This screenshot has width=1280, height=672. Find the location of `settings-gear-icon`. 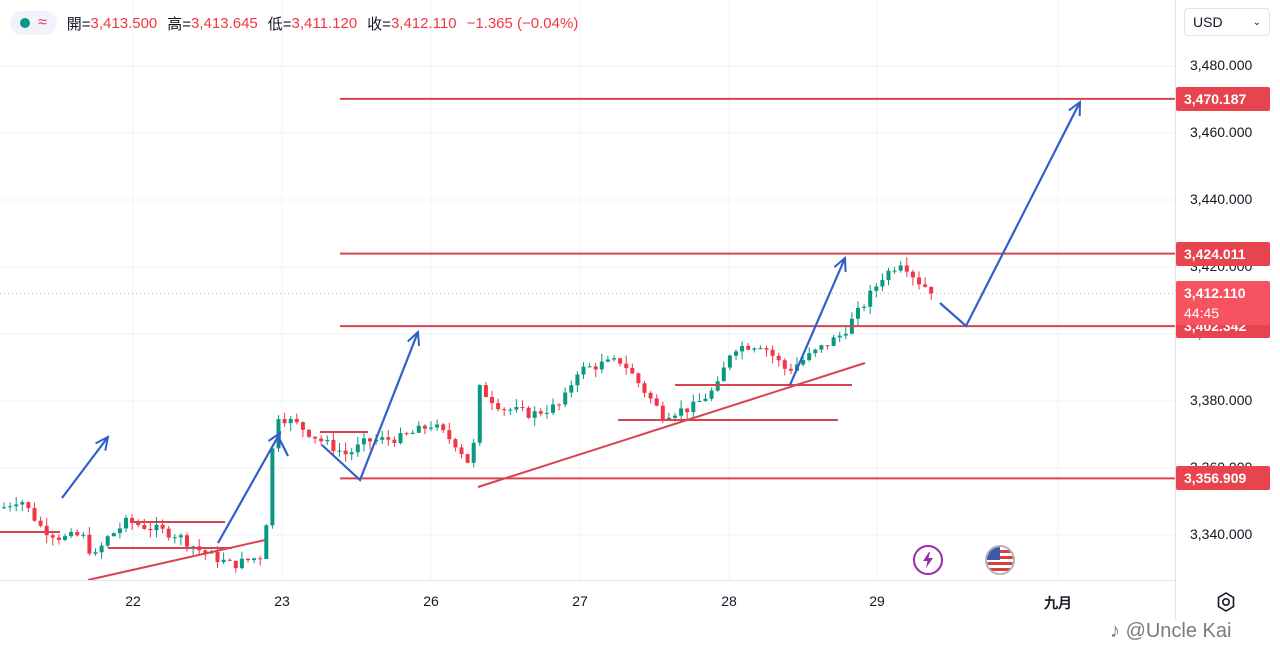

settings-gear-icon is located at coordinates (1226, 602).